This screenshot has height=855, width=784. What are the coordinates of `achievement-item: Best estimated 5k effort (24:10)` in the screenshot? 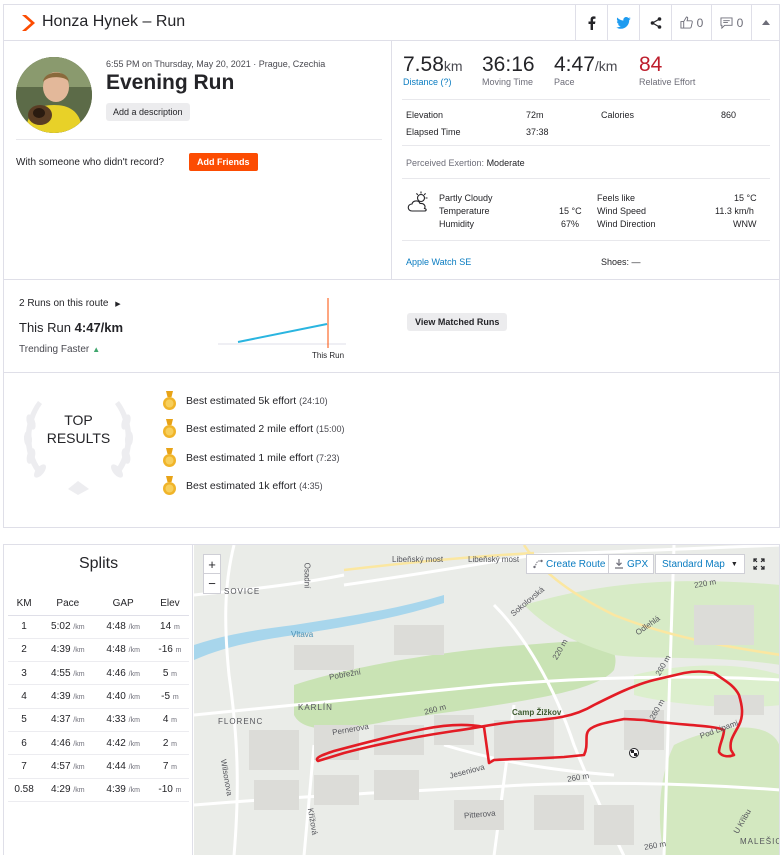 It's located at (245, 401).